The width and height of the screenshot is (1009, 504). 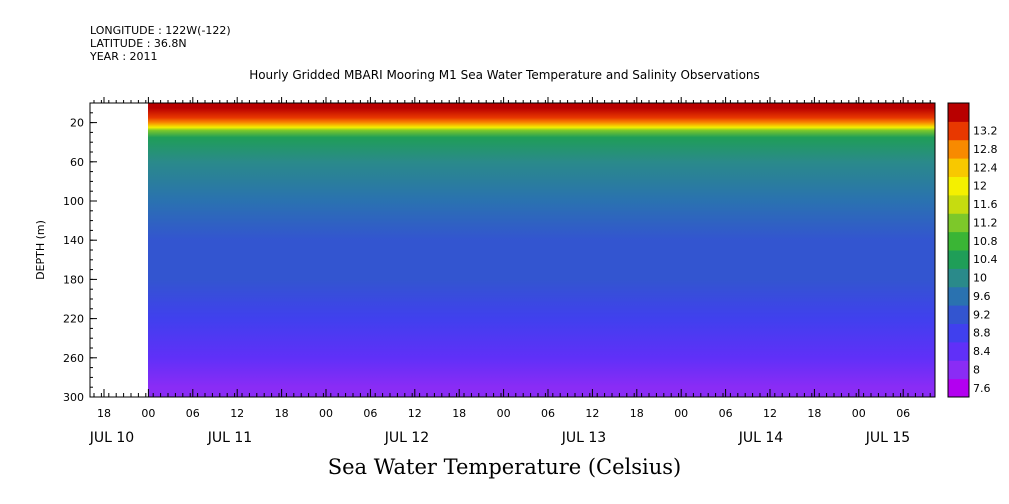 What do you see at coordinates (406, 438) in the screenshot?
I see `x-day-label: JUL 12` at bounding box center [406, 438].